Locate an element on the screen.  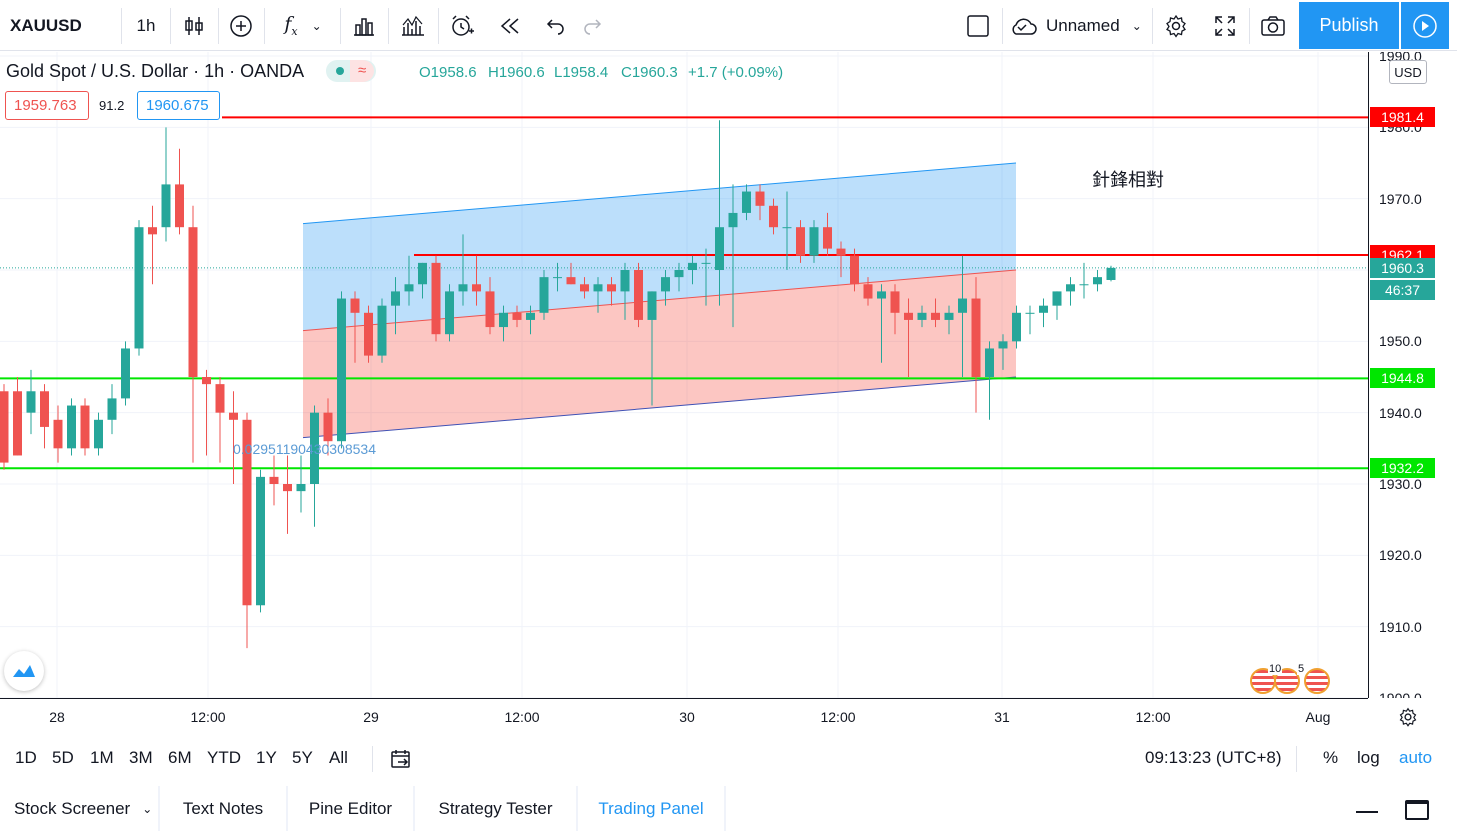
replay-button is located at coordinates (510, 25).